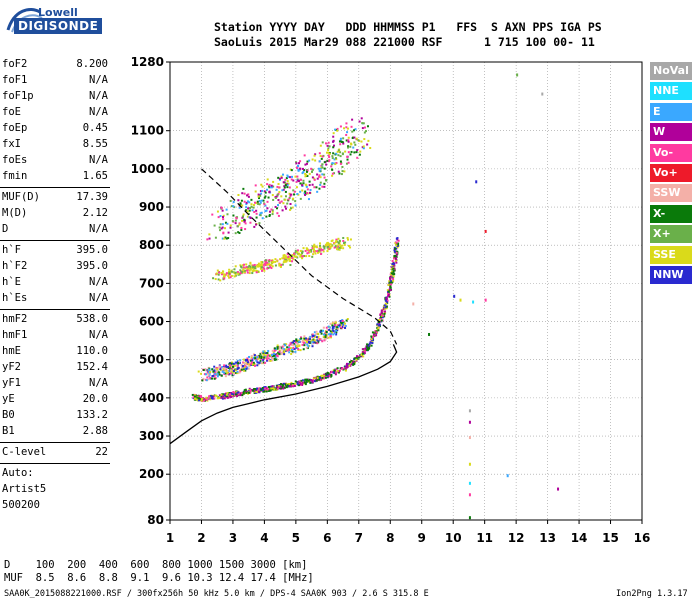  I want to click on legend-item-noval: NoVal, so click(671, 71).